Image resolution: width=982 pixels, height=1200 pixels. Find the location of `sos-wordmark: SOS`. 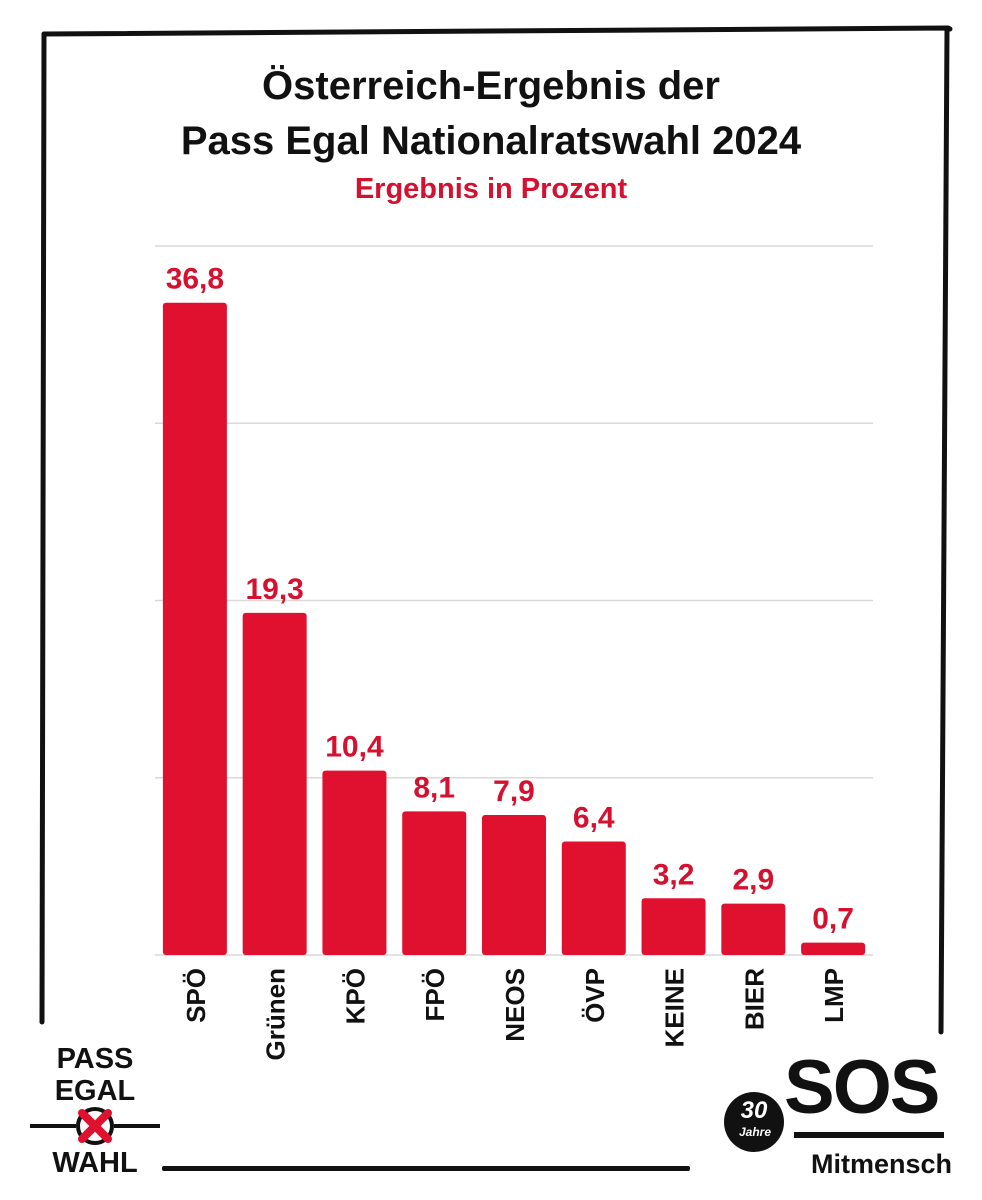

sos-wordmark: SOS is located at coordinates (862, 1087).